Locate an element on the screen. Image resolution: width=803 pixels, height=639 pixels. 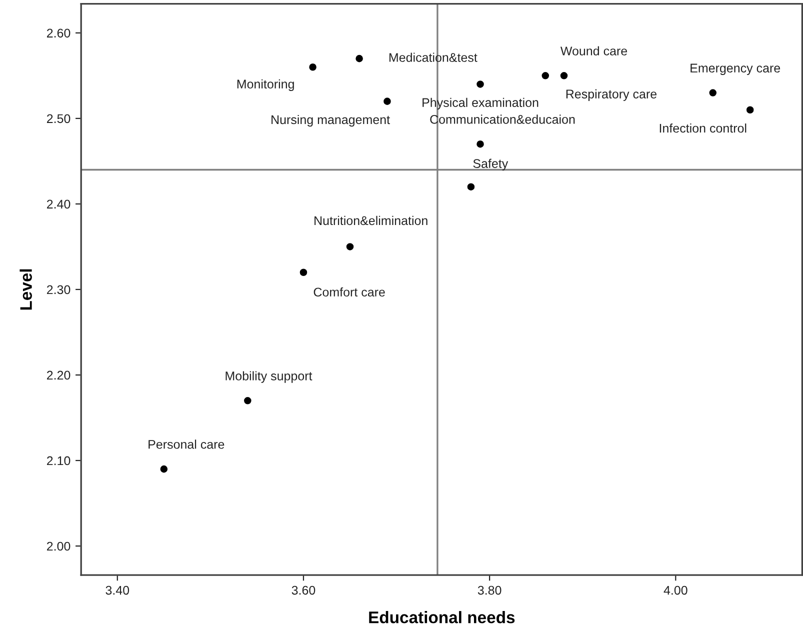
annotation: Safety is located at coordinates (490, 164).